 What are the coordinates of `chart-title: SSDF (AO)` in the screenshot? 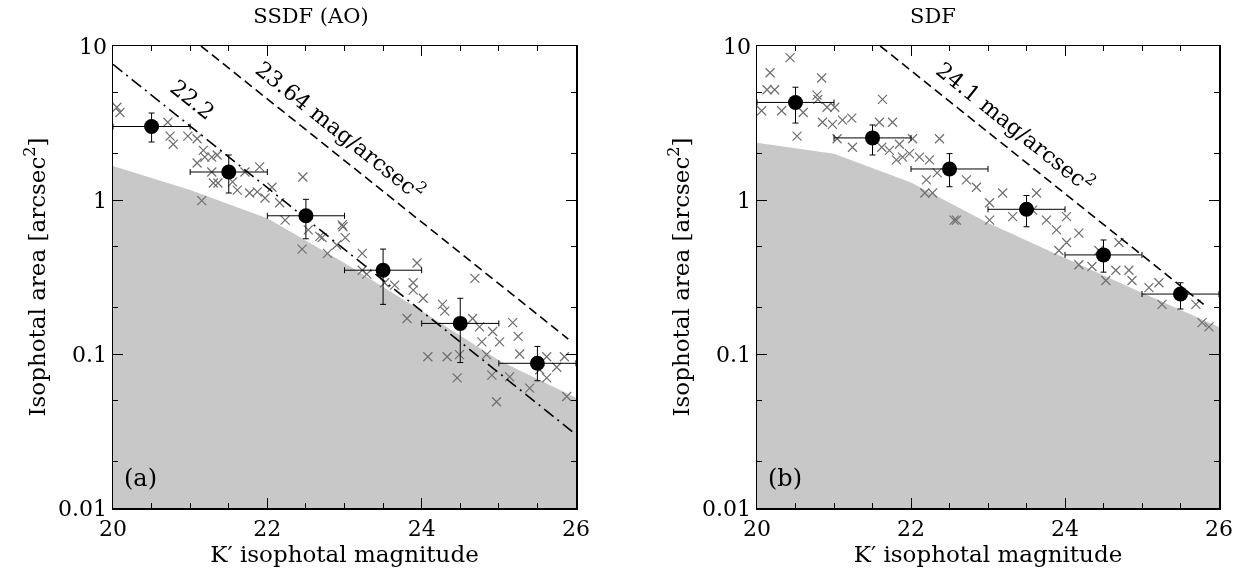 It's located at (311, 16).